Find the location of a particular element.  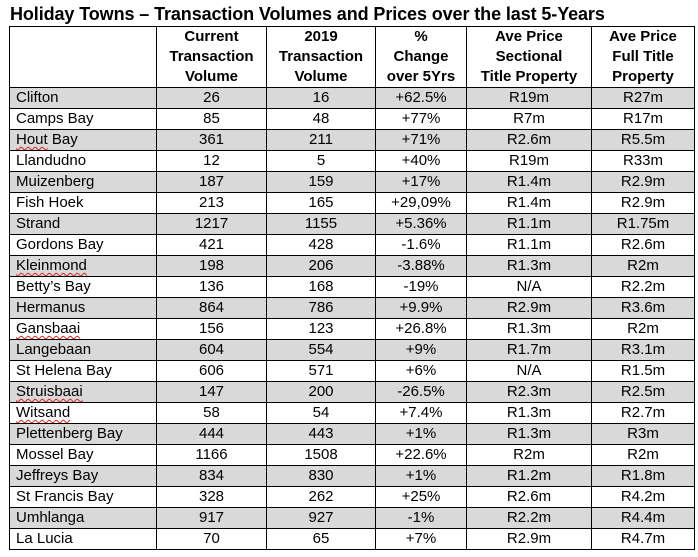

sectional-price-cell: R1.1m is located at coordinates (529, 224).